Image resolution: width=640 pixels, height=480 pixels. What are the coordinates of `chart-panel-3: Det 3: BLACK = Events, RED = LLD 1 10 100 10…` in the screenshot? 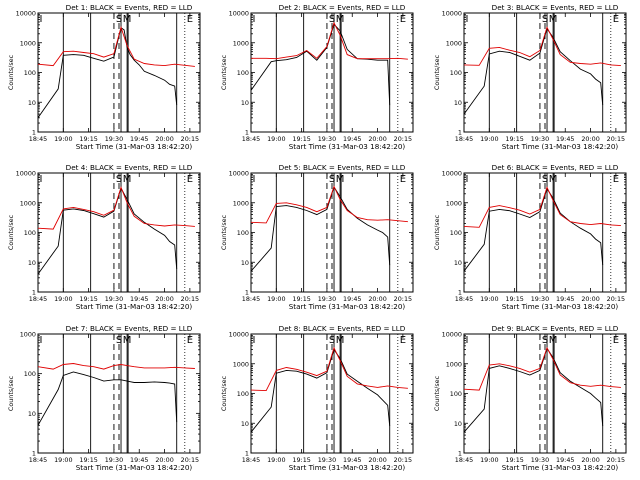 It's located at (530, 77).